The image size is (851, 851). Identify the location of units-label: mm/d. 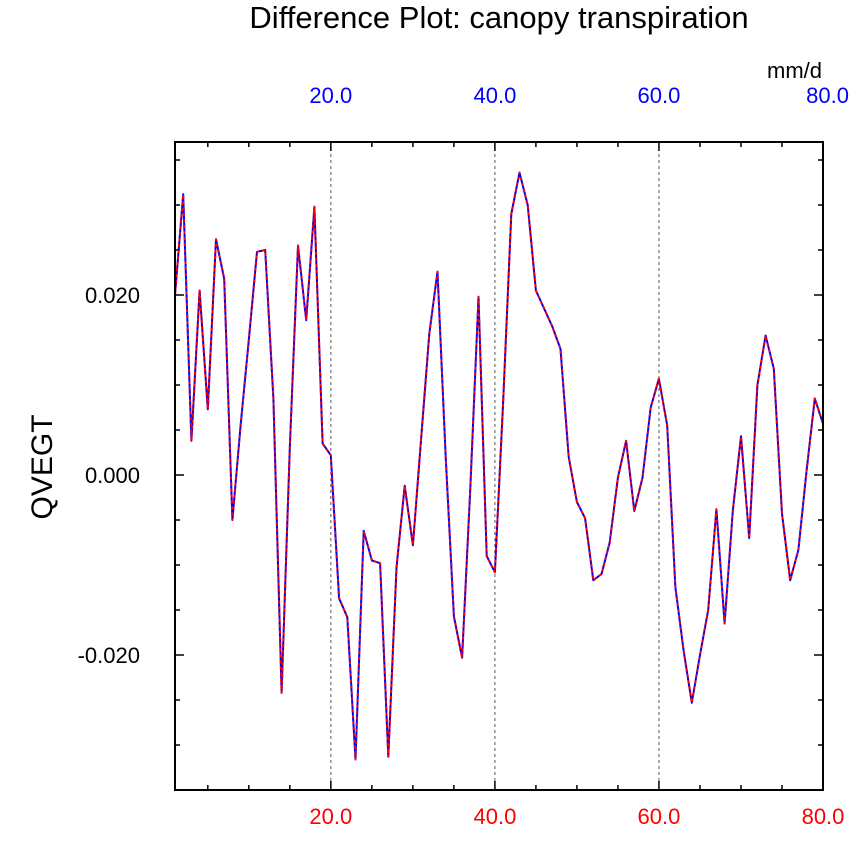
(794, 70).